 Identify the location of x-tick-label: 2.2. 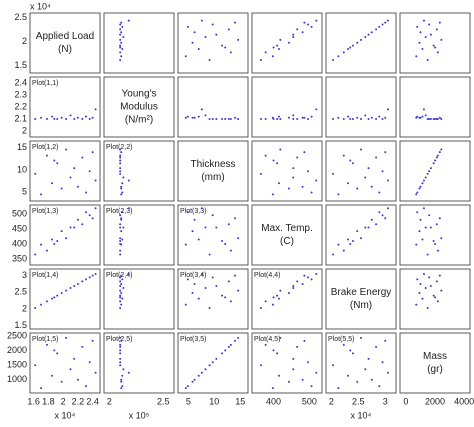
(78, 401).